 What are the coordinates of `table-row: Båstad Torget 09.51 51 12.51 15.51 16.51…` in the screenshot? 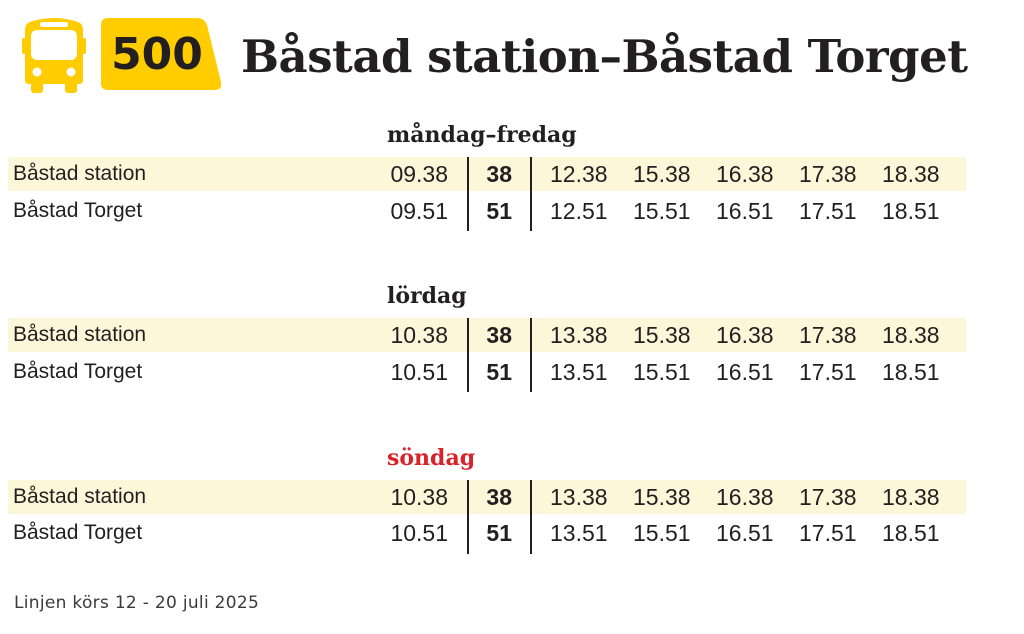 It's located at (487, 211).